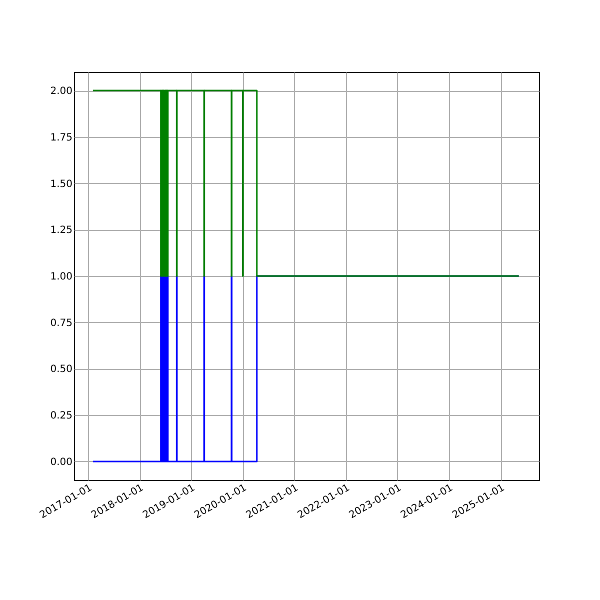  Describe the element at coordinates (61, 230) in the screenshot. I see `y-tick-label: 1.25` at that location.